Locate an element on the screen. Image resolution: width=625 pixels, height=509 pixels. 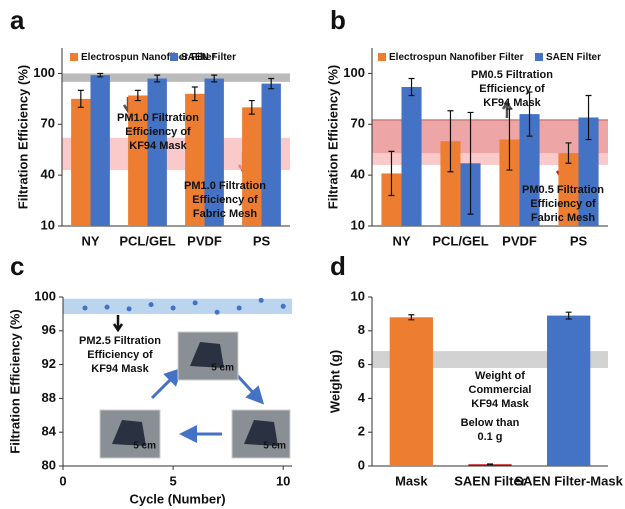
y-tick-label: 6 is located at coordinates (361, 363).